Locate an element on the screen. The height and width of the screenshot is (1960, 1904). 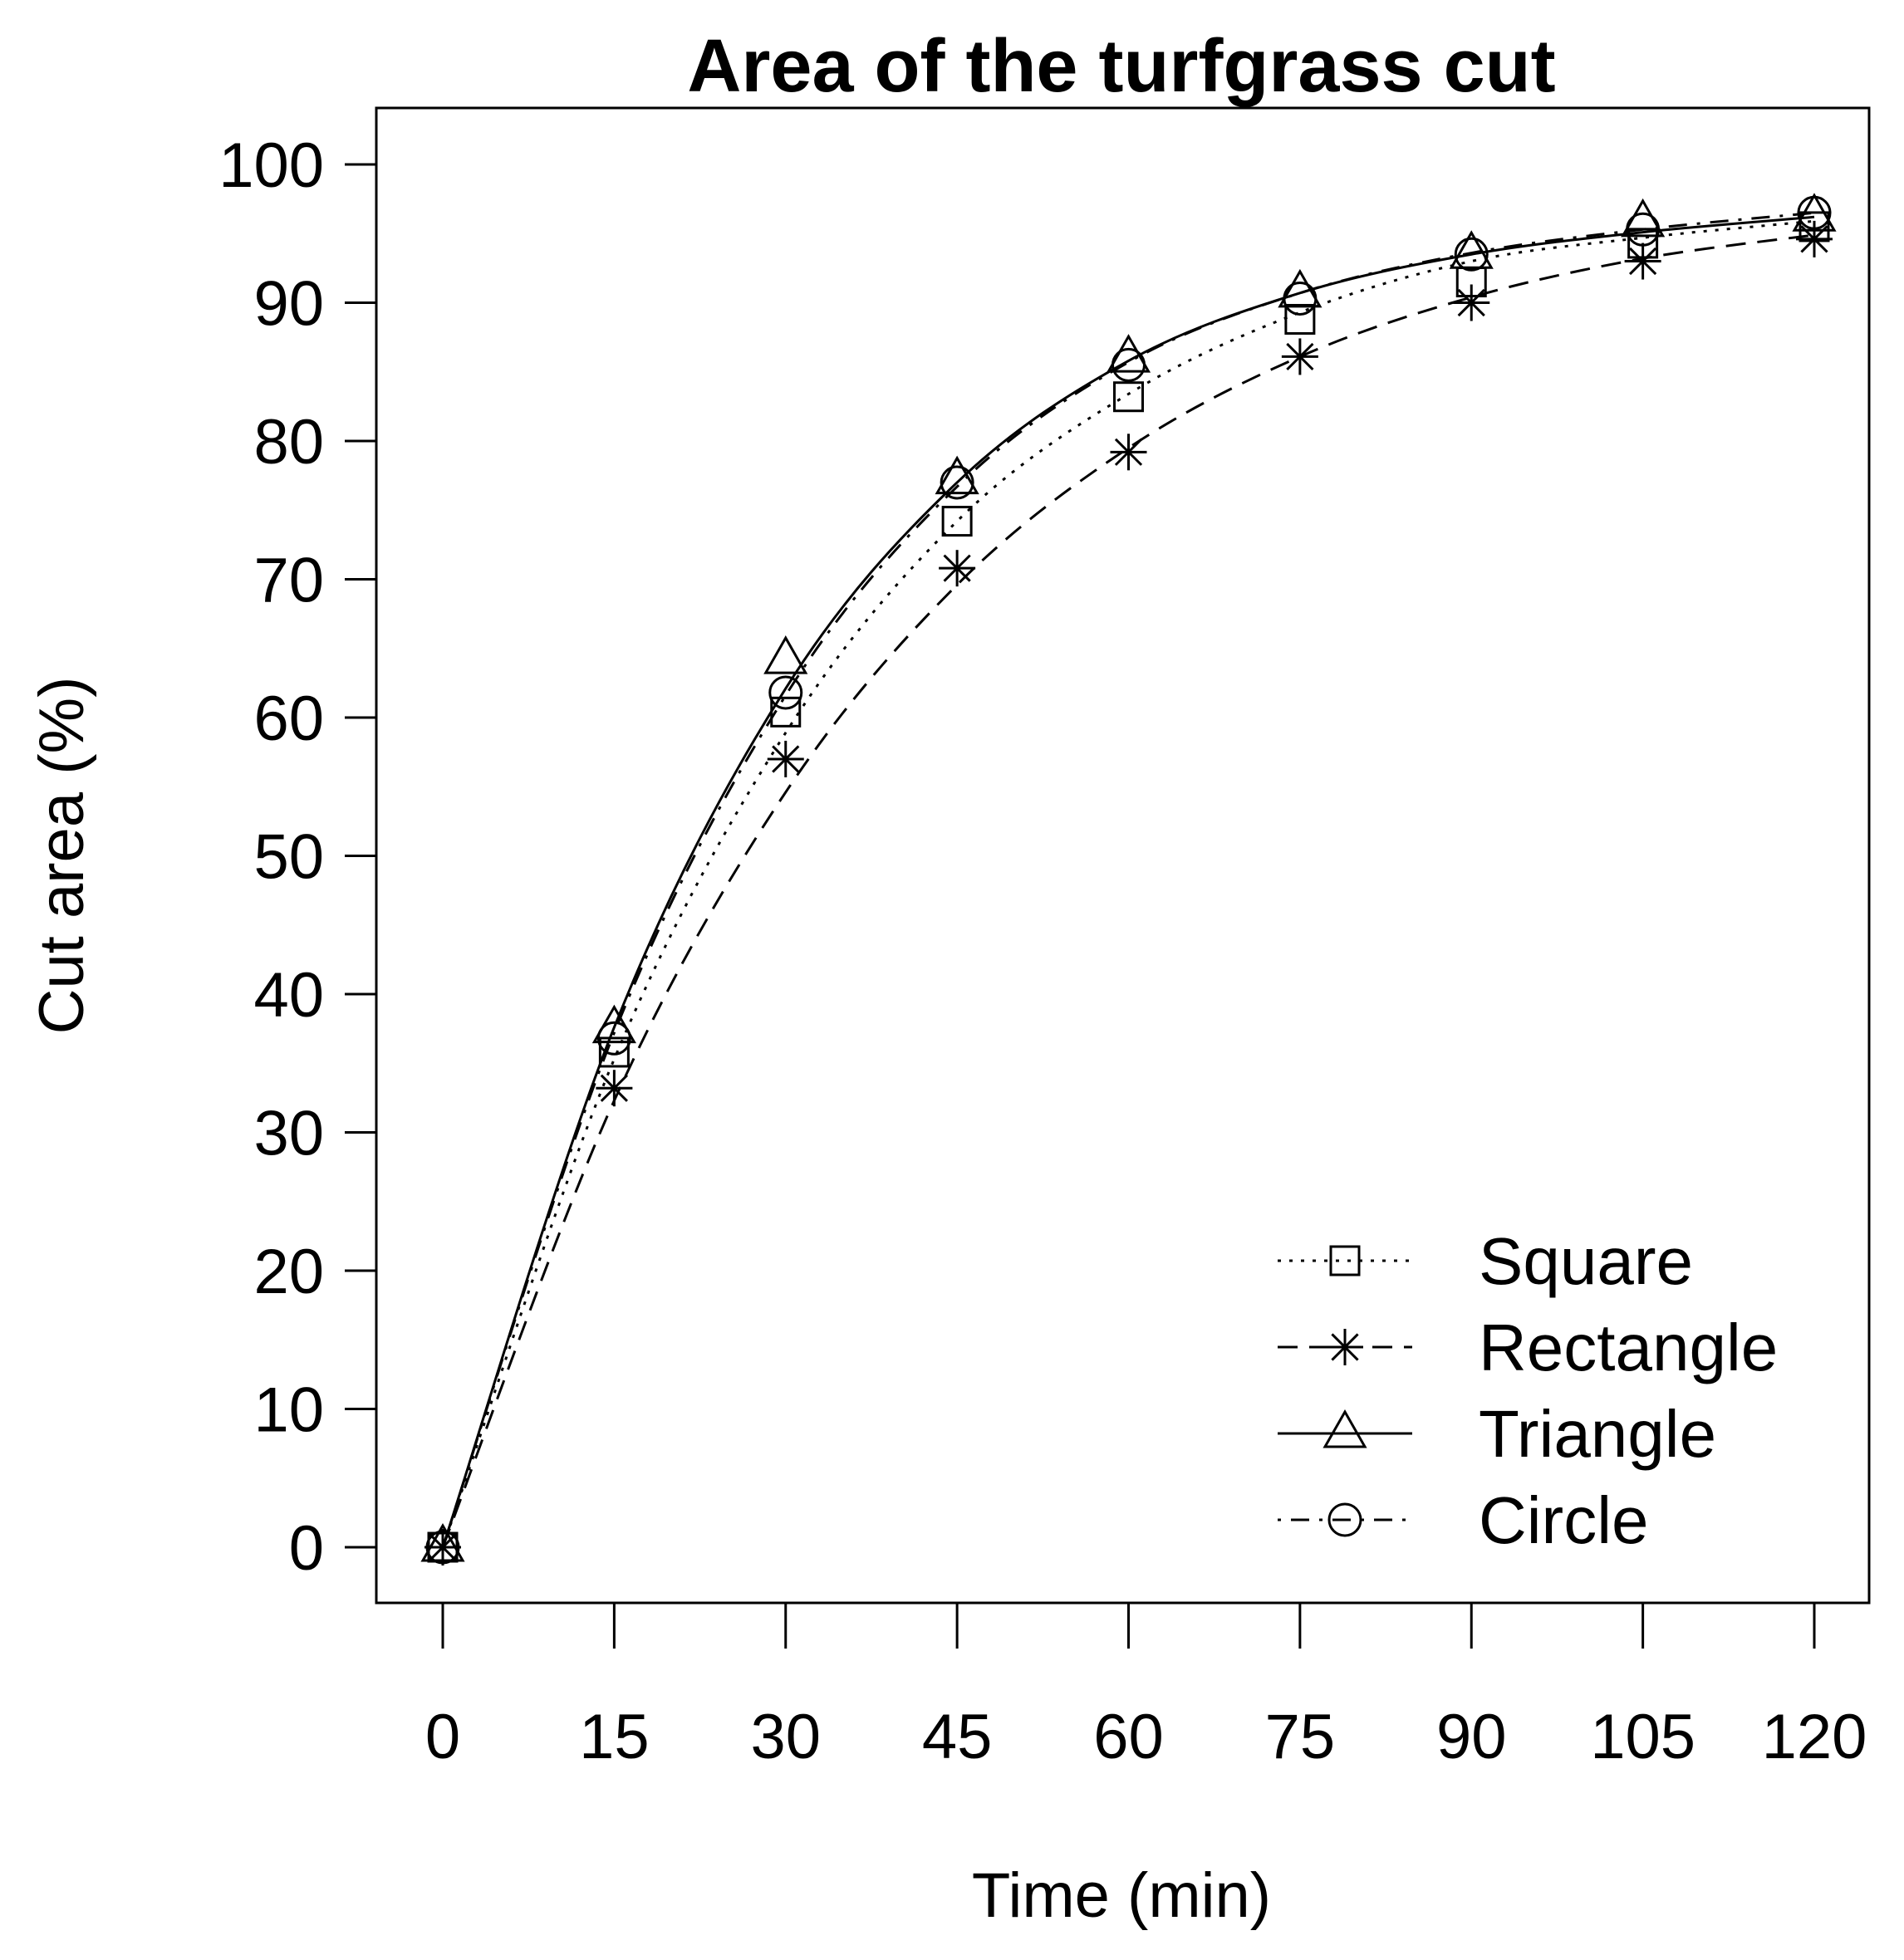
y-tick-label: 100 is located at coordinates (271, 165).